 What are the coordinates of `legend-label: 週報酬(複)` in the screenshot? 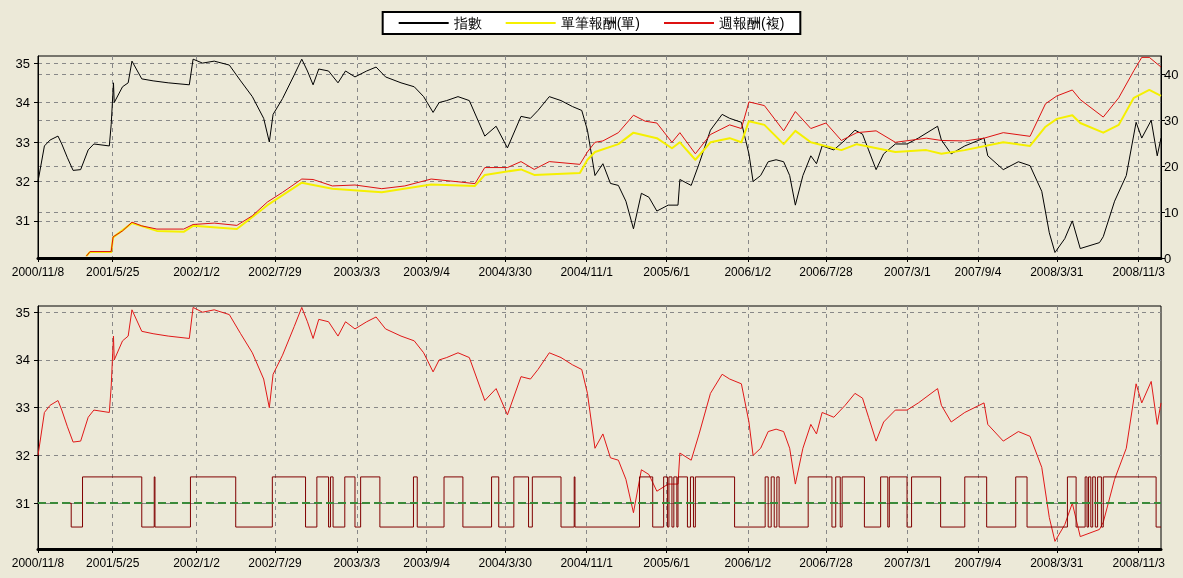 It's located at (752, 23).